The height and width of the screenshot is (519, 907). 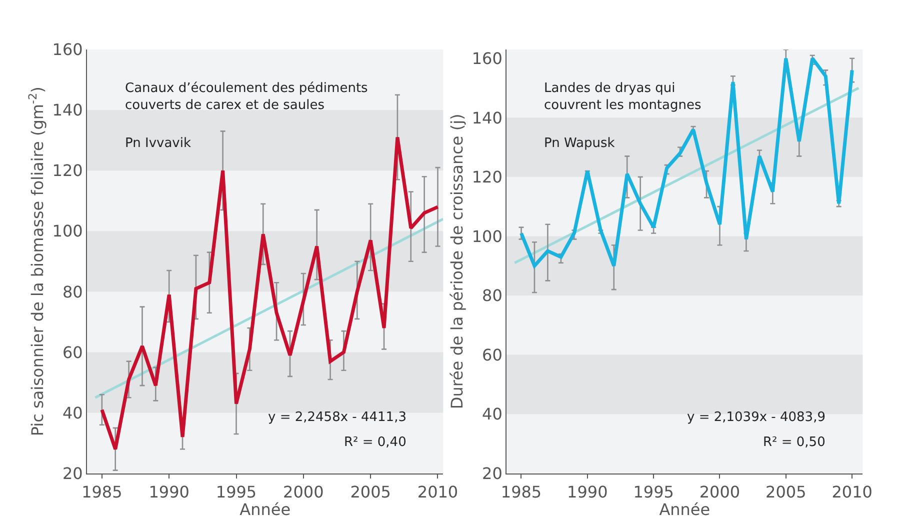 I want to click on text: Pn Wapusk, so click(x=580, y=143).